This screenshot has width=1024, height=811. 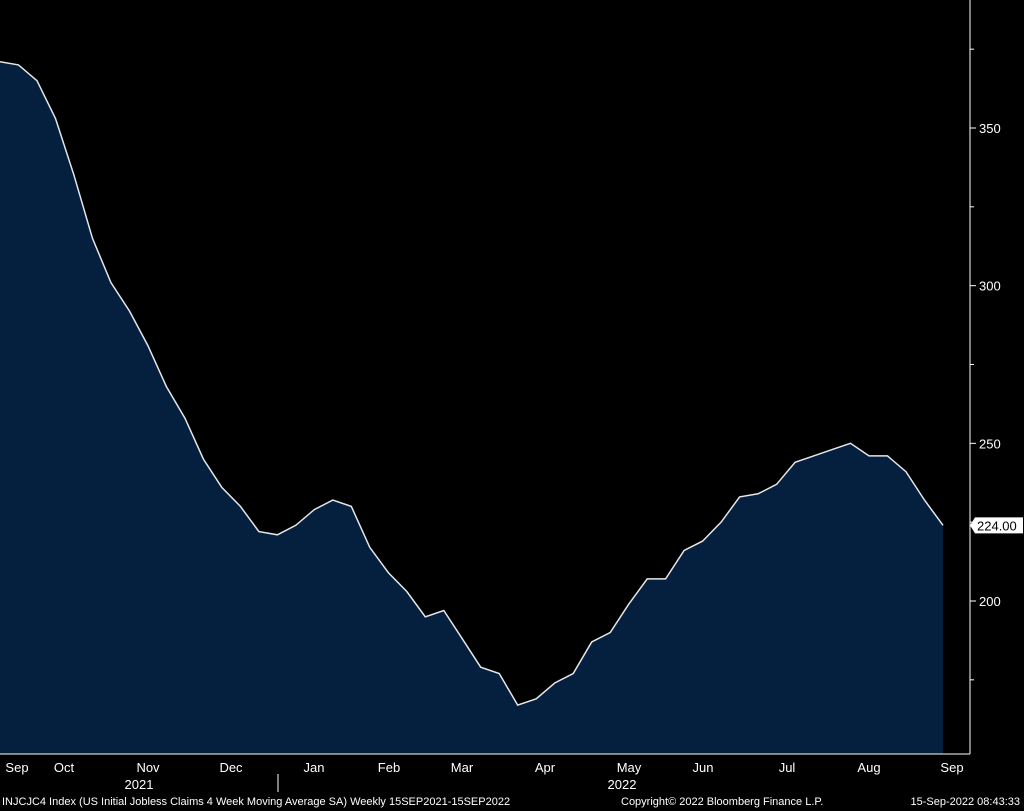 I want to click on y-tick-label: 250, so click(x=990, y=443).